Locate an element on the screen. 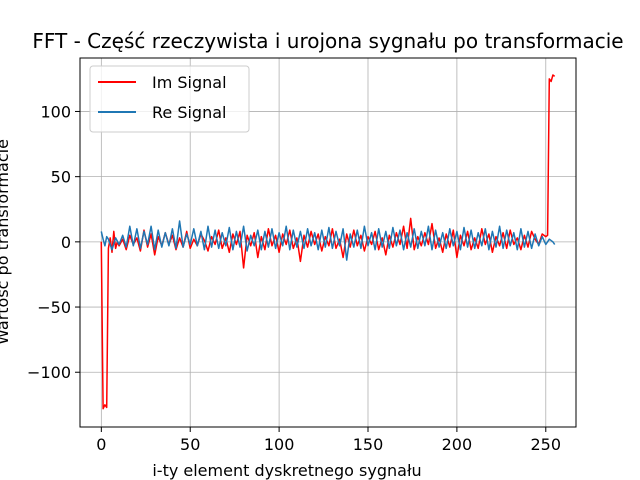  x-axis-ticks: 0 50 100 150 200 250 is located at coordinates (328, 440).